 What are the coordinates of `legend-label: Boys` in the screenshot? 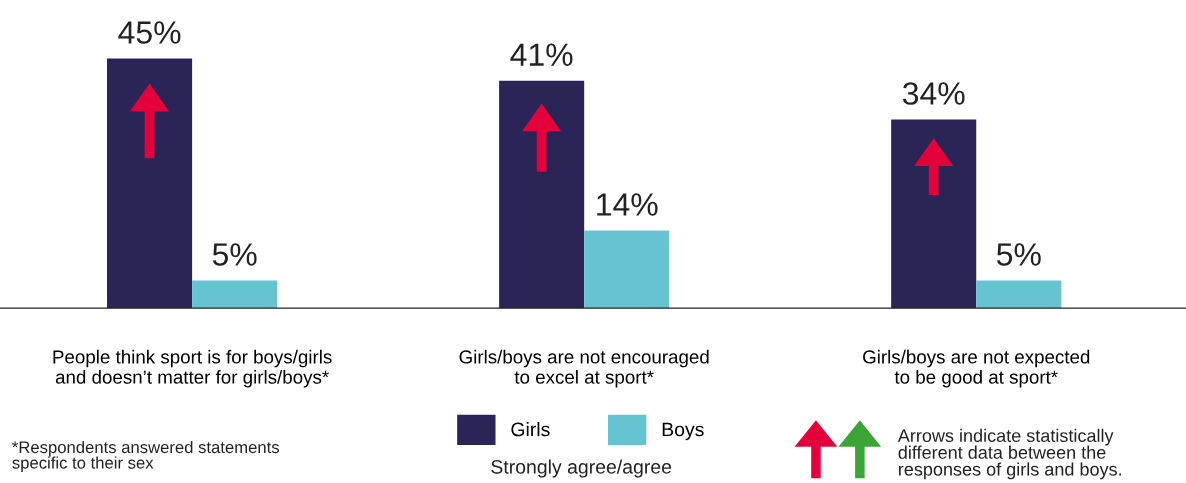 It's located at (683, 431).